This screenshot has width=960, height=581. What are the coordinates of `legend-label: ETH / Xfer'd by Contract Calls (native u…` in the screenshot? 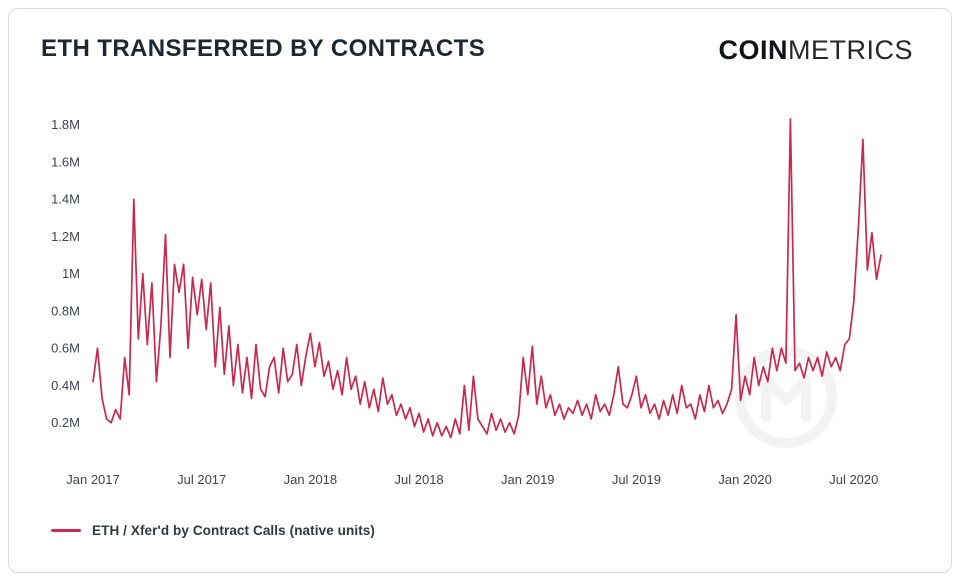 It's located at (234, 530).